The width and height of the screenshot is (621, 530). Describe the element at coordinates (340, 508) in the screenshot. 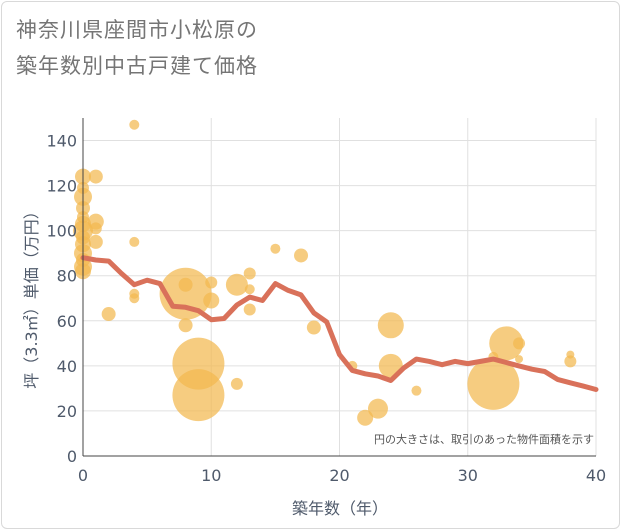

I see `x-axis-label: 築年数（年）` at that location.